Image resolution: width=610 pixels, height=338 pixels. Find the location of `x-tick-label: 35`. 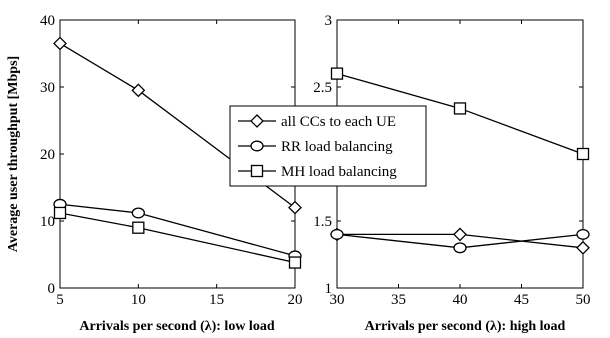

x-tick-label: 35 is located at coordinates (398, 300).